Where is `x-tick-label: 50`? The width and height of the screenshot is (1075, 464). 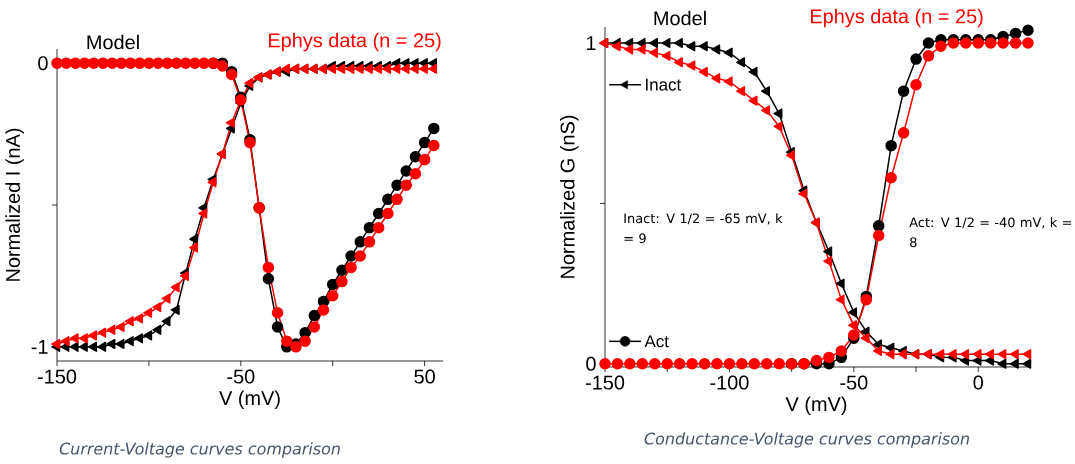
x-tick-label: 50 is located at coordinates (424, 376).